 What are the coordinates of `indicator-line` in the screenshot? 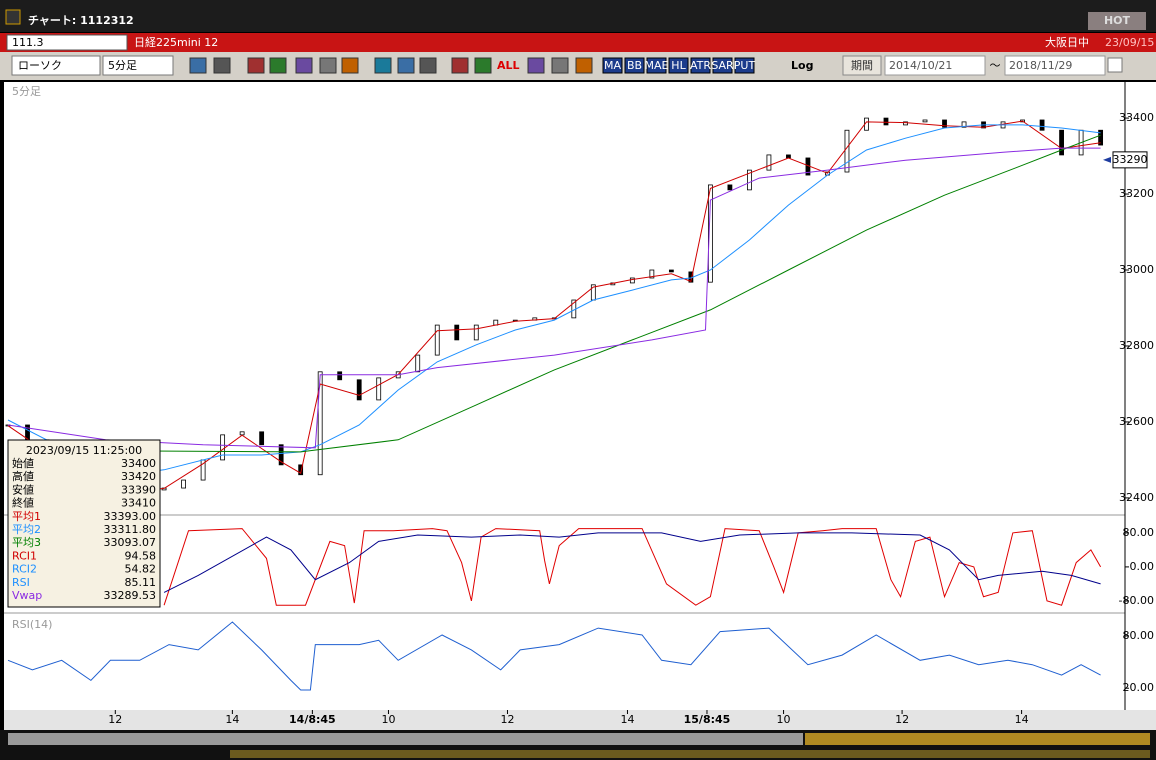 It's located at (632, 562).